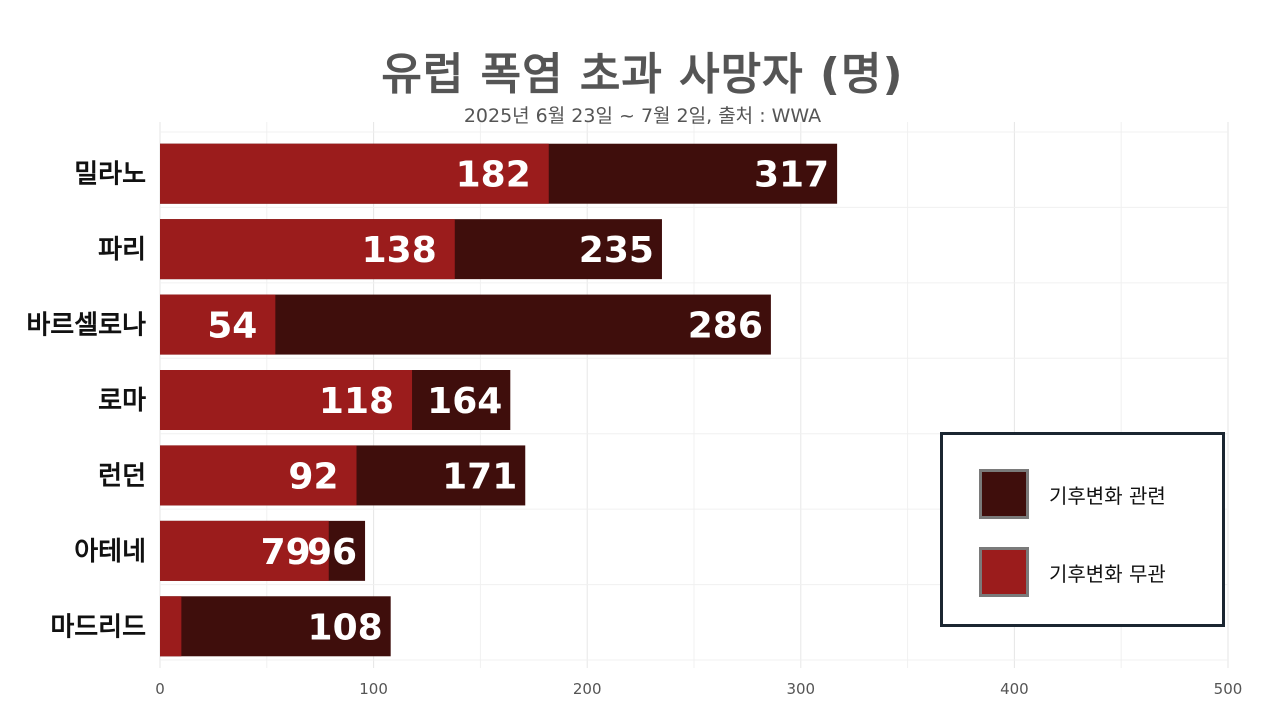 Image resolution: width=1285 pixels, height=725 pixels. Describe the element at coordinates (479, 476) in the screenshot. I see `data-label-climate-related: 171` at that location.